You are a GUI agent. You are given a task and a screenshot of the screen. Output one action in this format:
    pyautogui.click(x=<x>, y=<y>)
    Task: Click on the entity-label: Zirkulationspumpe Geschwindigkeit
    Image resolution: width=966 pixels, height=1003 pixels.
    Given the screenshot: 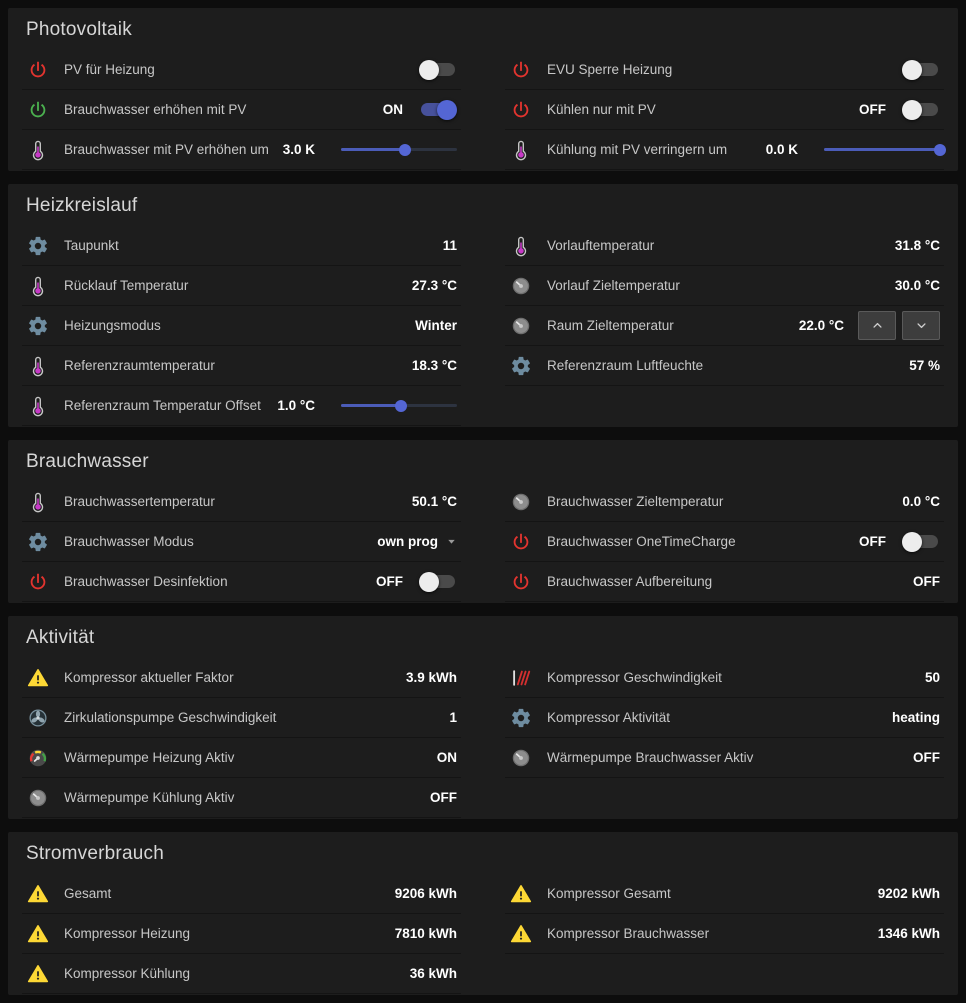 What is the action you would take?
    pyautogui.click(x=170, y=717)
    